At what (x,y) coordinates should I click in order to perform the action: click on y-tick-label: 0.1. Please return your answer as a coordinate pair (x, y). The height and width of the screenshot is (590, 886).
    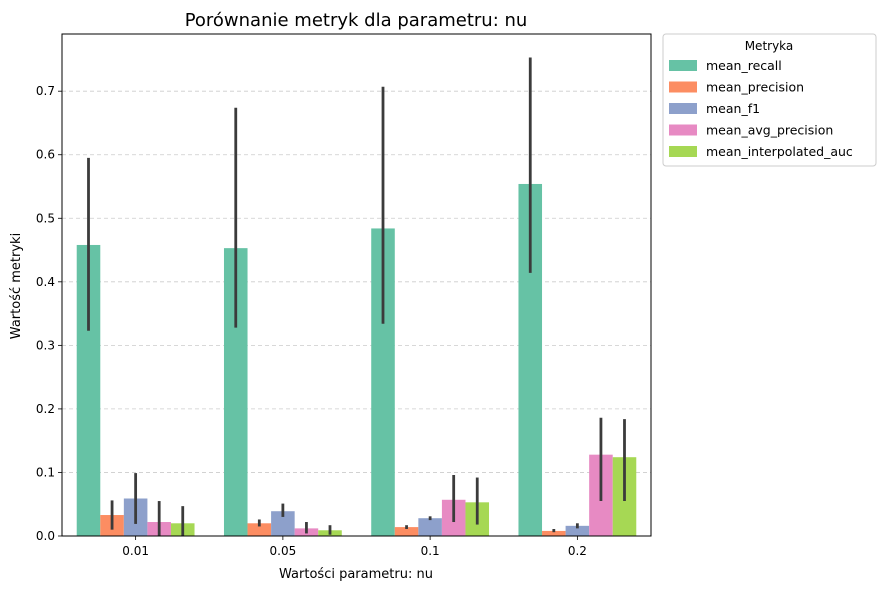
    Looking at the image, I should click on (45, 472).